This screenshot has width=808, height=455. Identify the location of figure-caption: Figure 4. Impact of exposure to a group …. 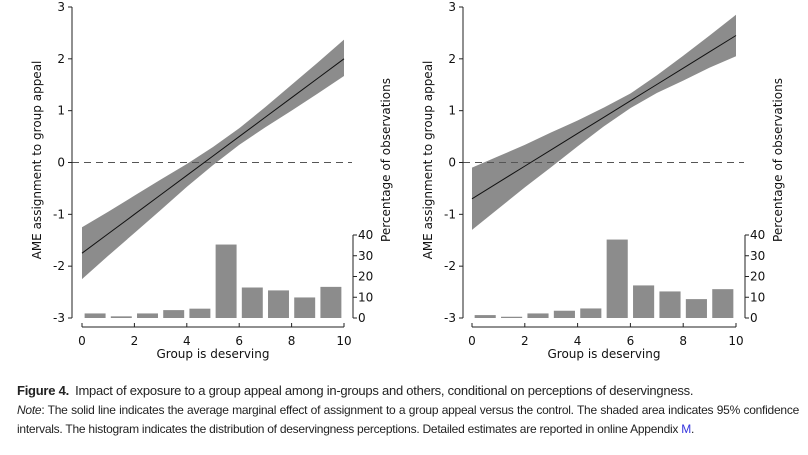
(408, 410).